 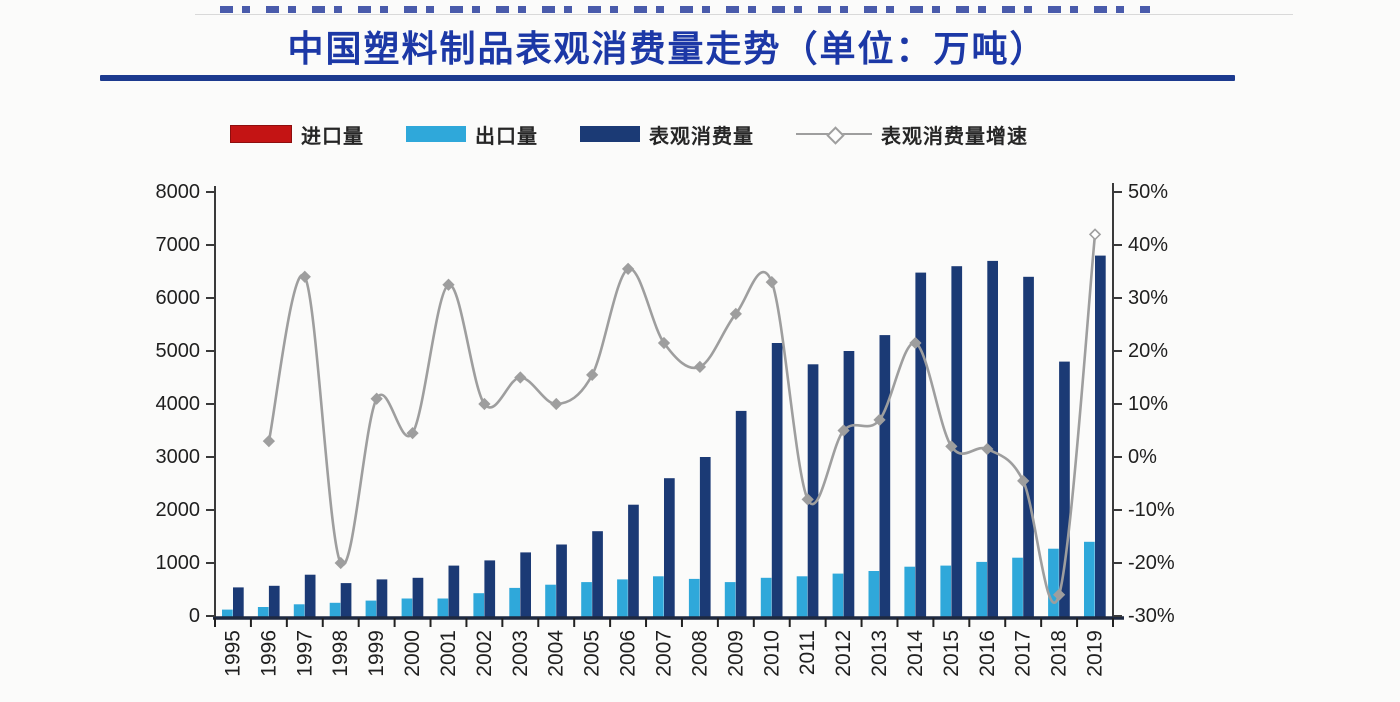 What do you see at coordinates (766, 597) in the screenshot?
I see `bar-export-2010` at bounding box center [766, 597].